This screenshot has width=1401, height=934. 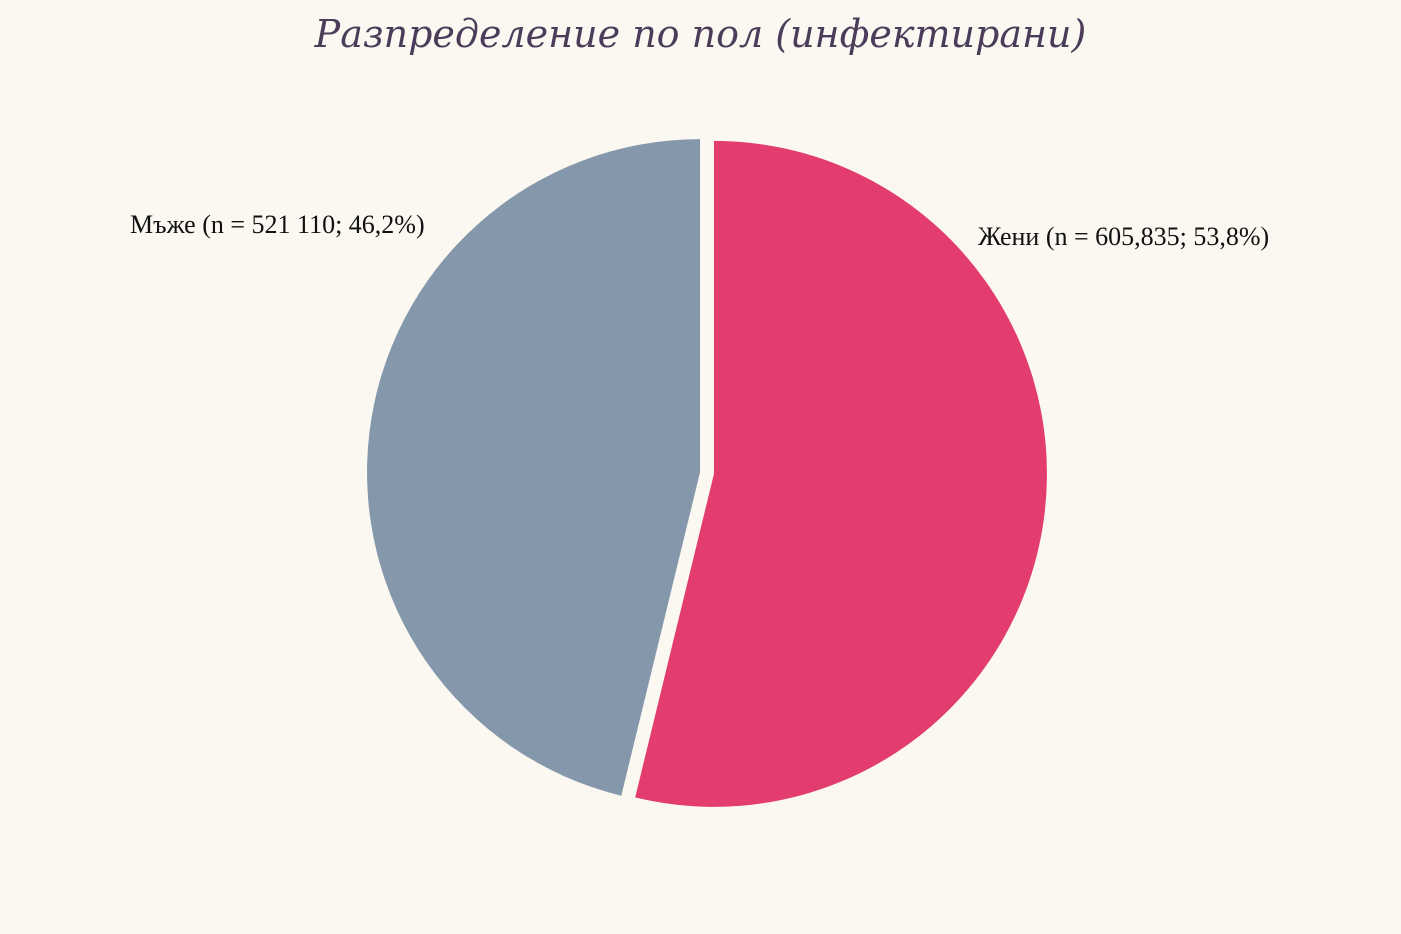 What do you see at coordinates (277, 224) in the screenshot?
I see `slice-label-2: Мъже (n = 521 110; 46,2%)` at bounding box center [277, 224].